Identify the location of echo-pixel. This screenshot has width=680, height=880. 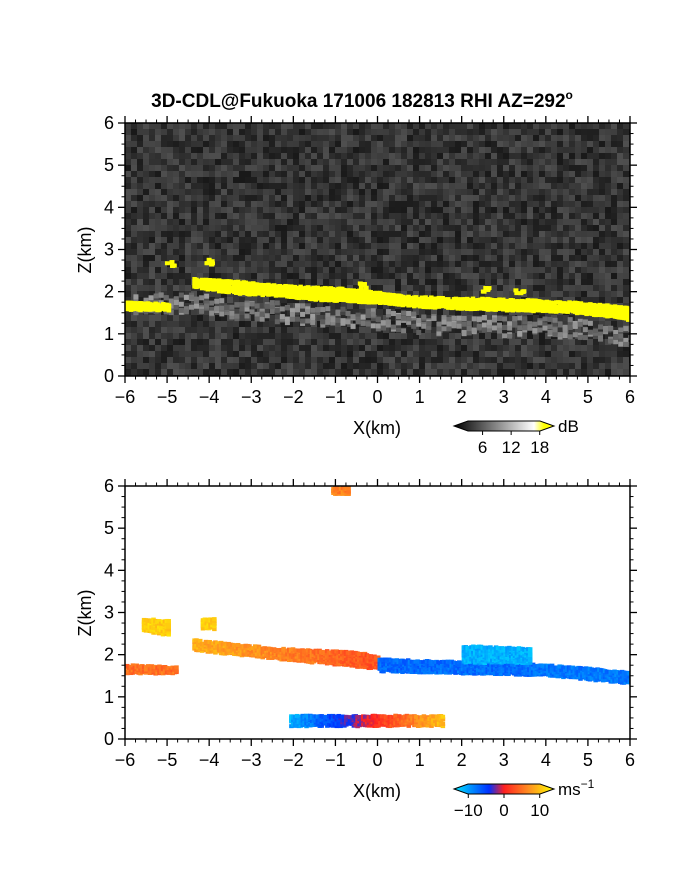
(227, 289).